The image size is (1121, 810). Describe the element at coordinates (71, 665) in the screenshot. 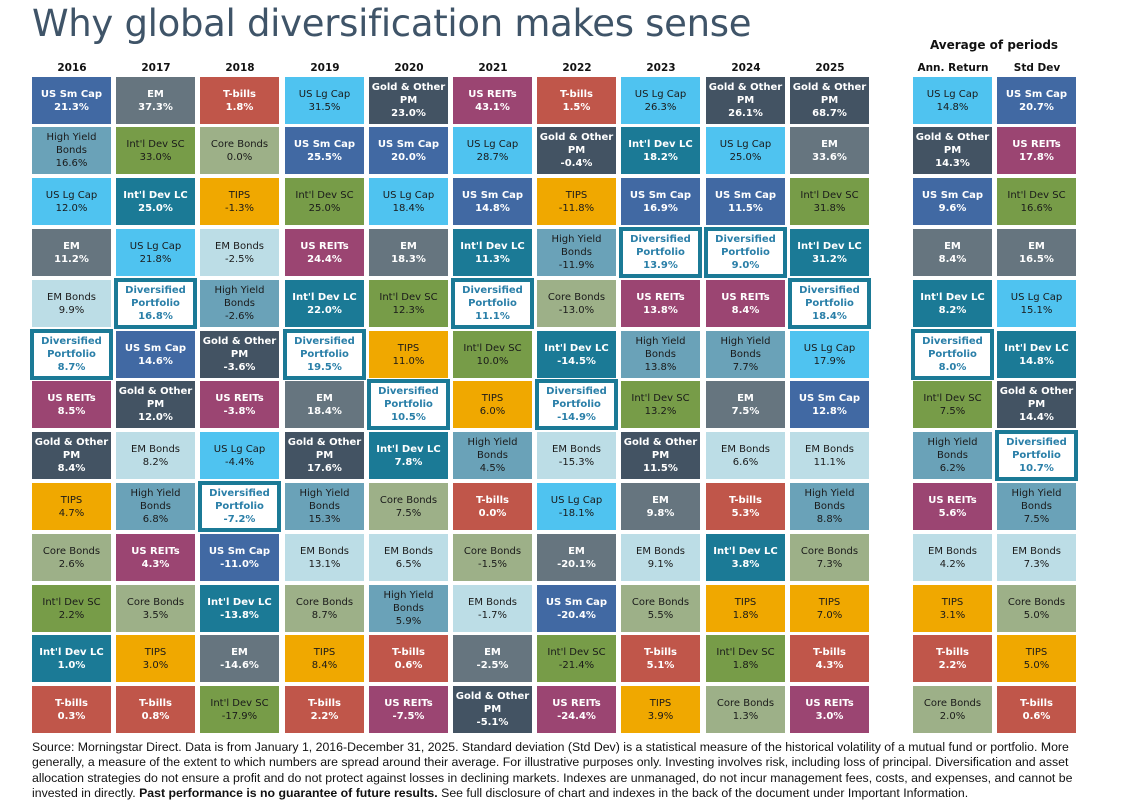

I see `cell-return-value: 1.0%` at that location.